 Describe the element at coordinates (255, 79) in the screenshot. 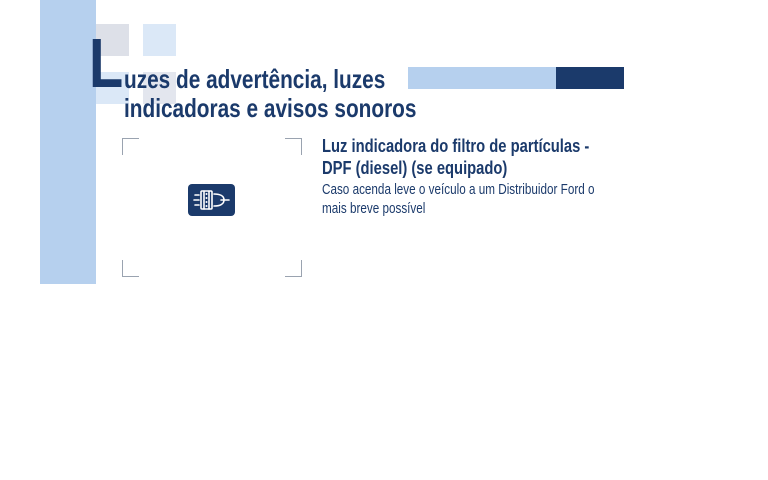

I see `section-title-line1: uzes de advertência, luzes` at that location.